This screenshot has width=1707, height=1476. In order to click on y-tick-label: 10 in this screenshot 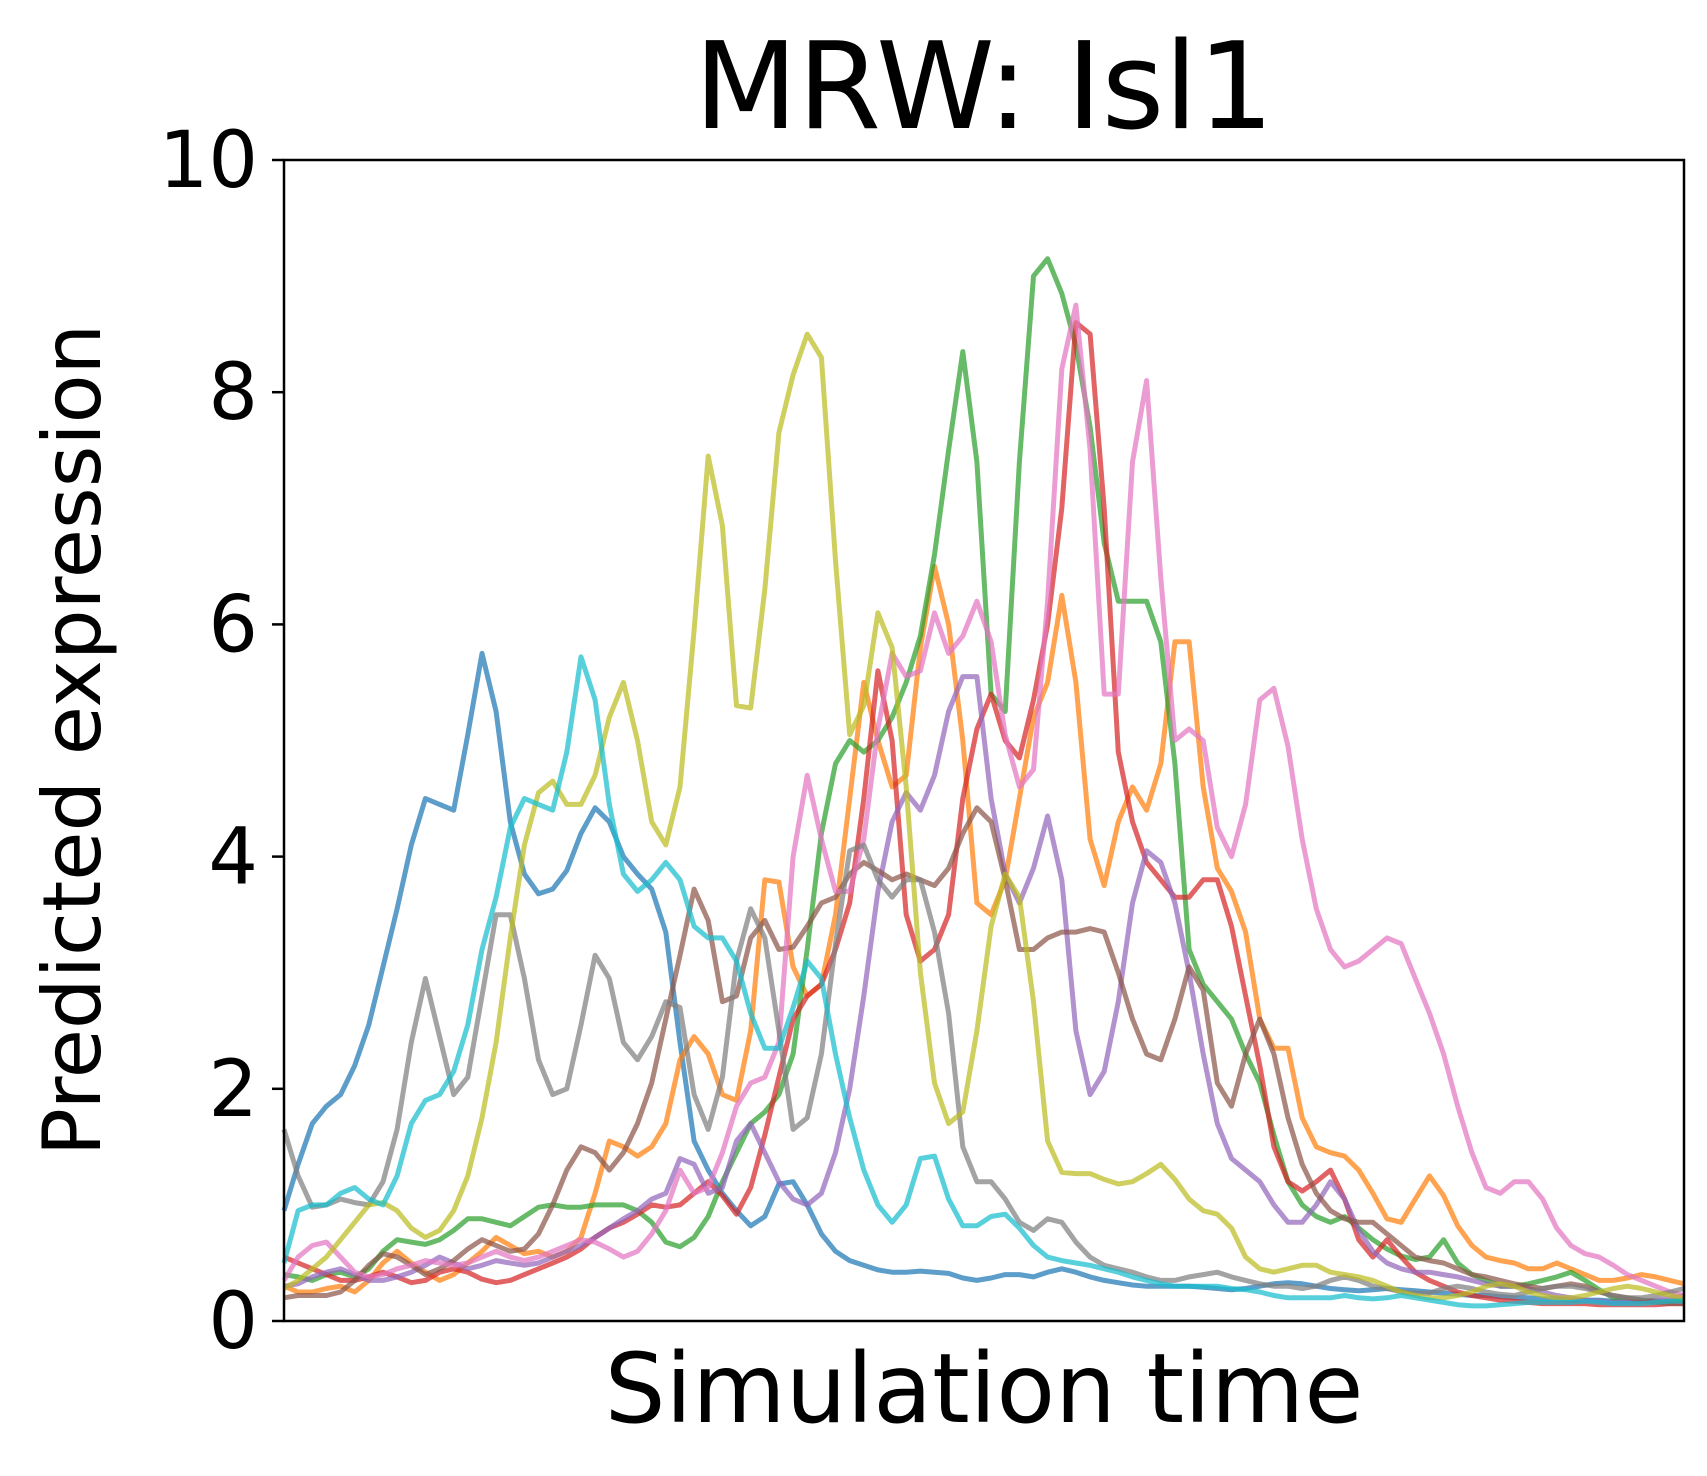, I will do `click(208, 161)`.